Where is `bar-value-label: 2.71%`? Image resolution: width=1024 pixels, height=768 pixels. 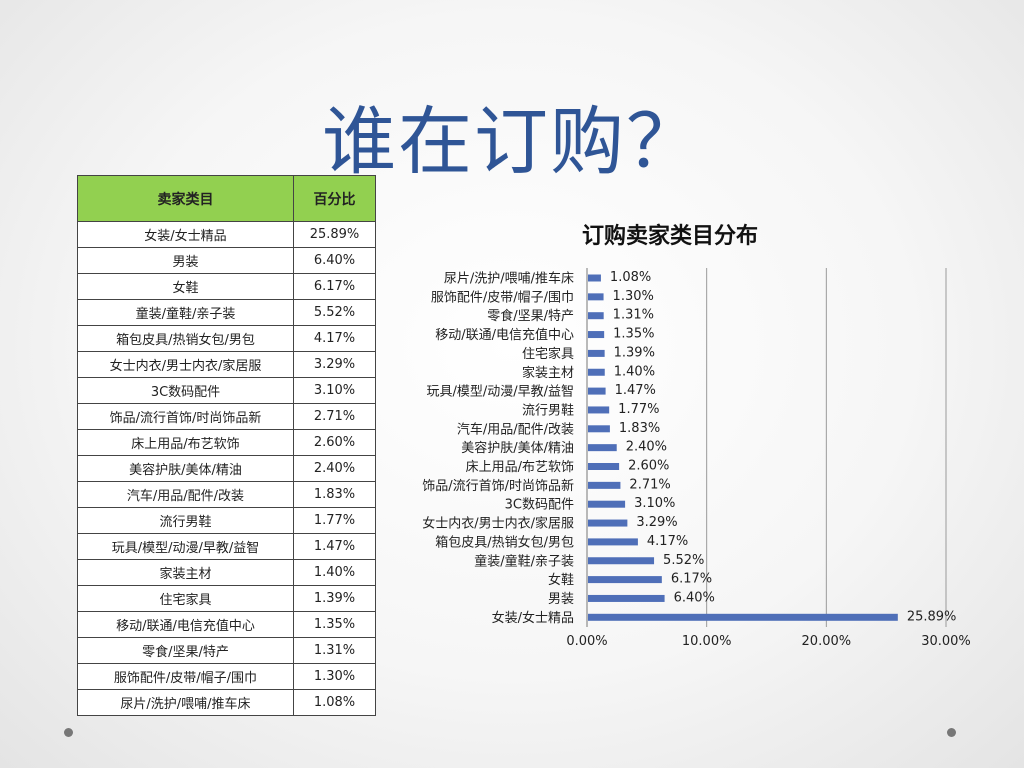 bar-value-label: 2.71% is located at coordinates (649, 484).